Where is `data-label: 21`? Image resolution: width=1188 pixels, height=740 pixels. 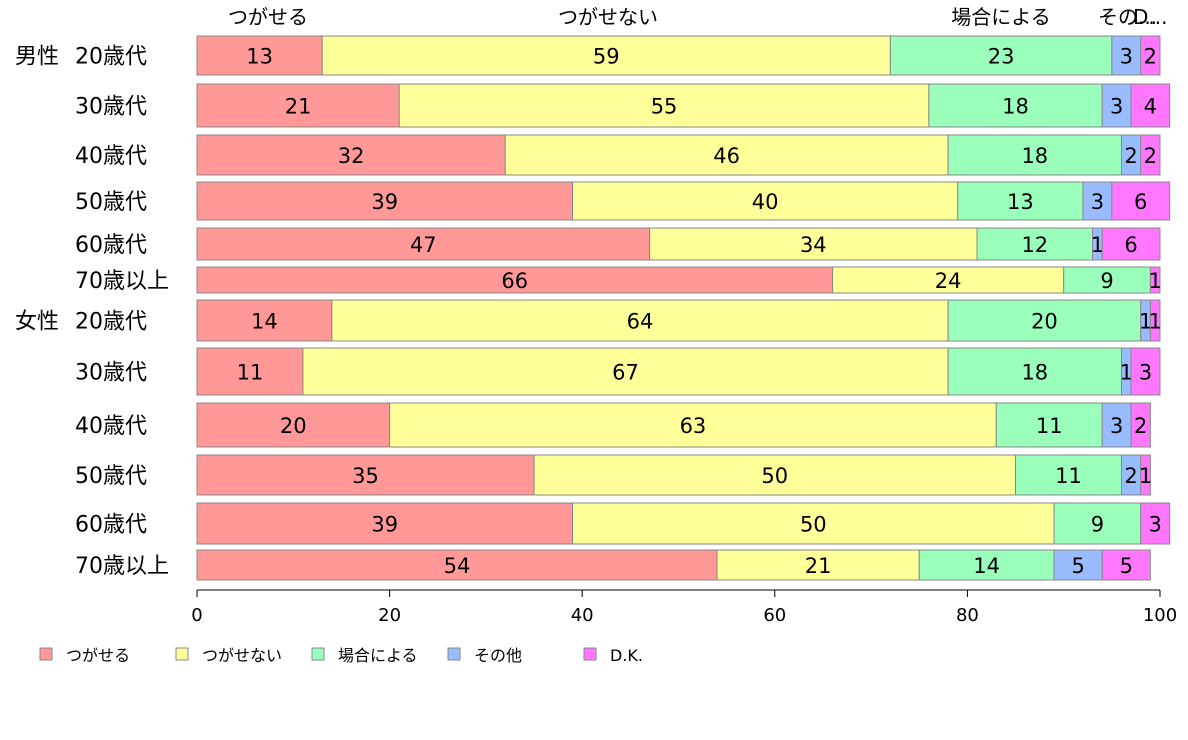
data-label: 21 is located at coordinates (298, 107).